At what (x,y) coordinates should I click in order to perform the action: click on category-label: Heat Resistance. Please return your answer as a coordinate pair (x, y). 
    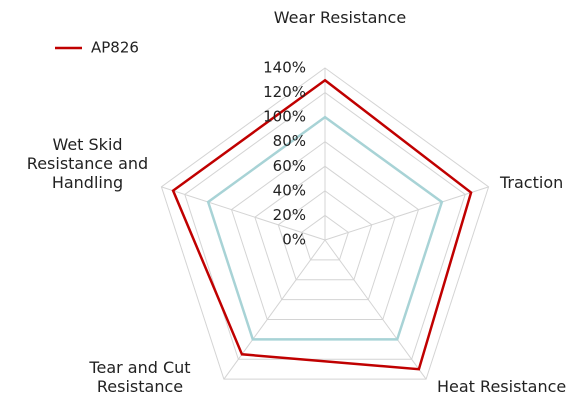
    Looking at the image, I should click on (502, 386).